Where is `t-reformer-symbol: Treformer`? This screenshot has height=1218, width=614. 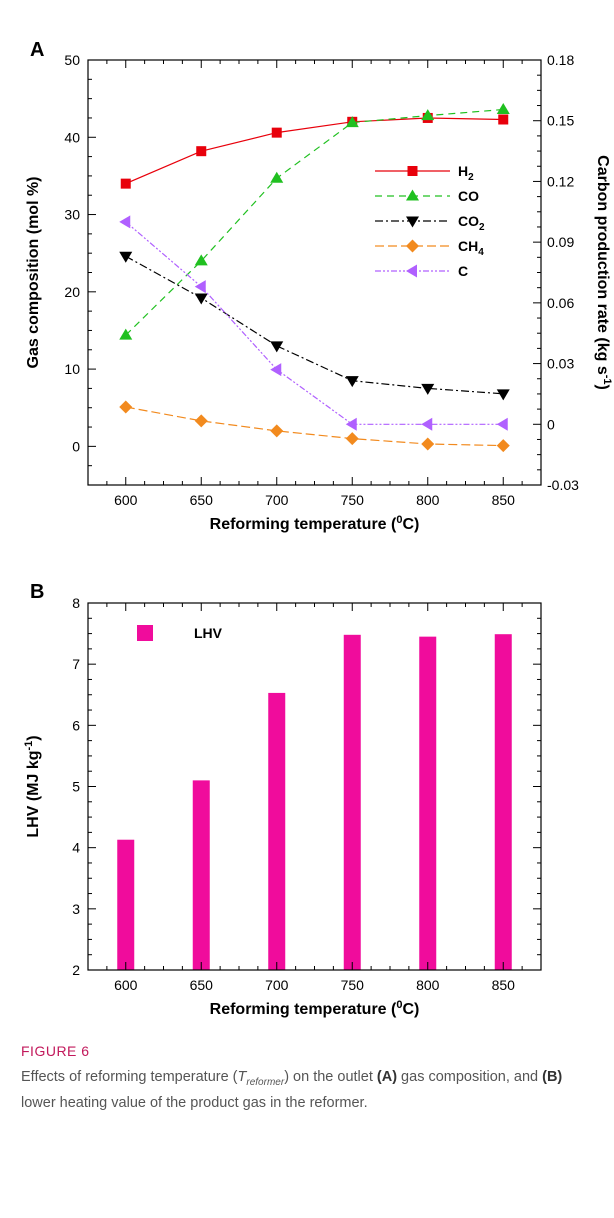
t-reformer-symbol: Treformer is located at coordinates (261, 1078).